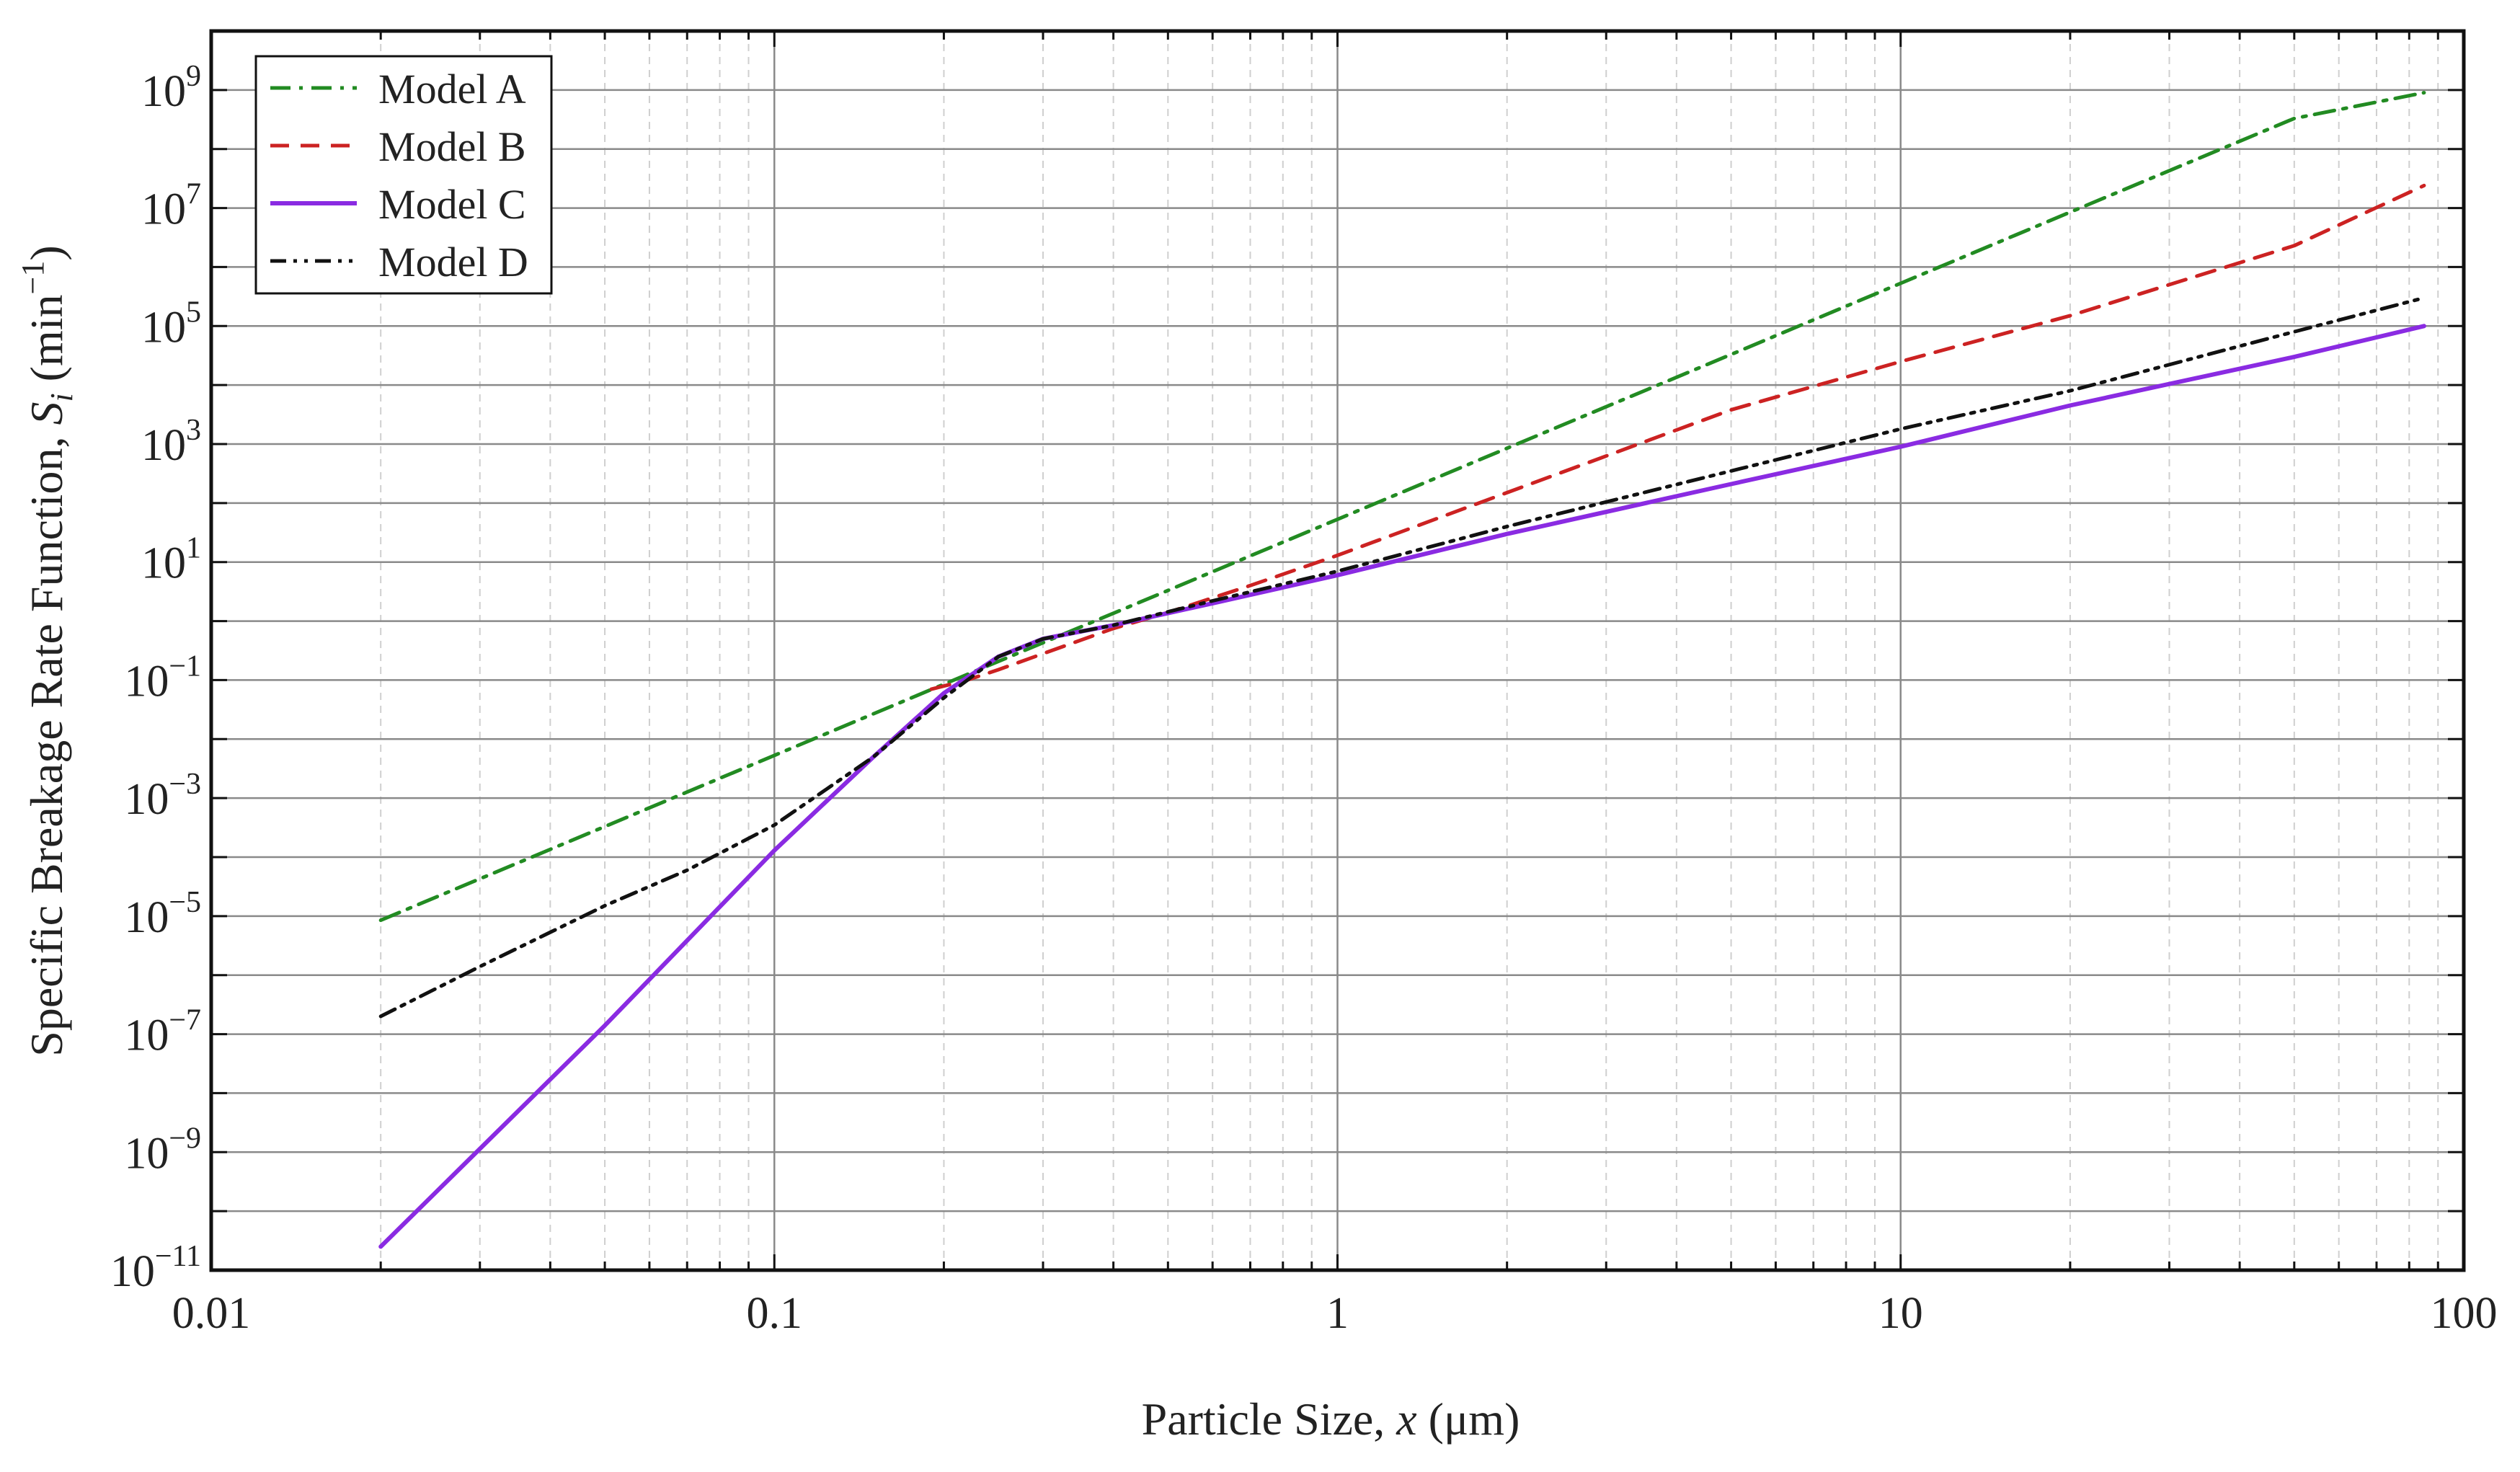 This screenshot has width=2520, height=1472. I want to click on y-axis-label-unit-open: (min, so click(46, 343).